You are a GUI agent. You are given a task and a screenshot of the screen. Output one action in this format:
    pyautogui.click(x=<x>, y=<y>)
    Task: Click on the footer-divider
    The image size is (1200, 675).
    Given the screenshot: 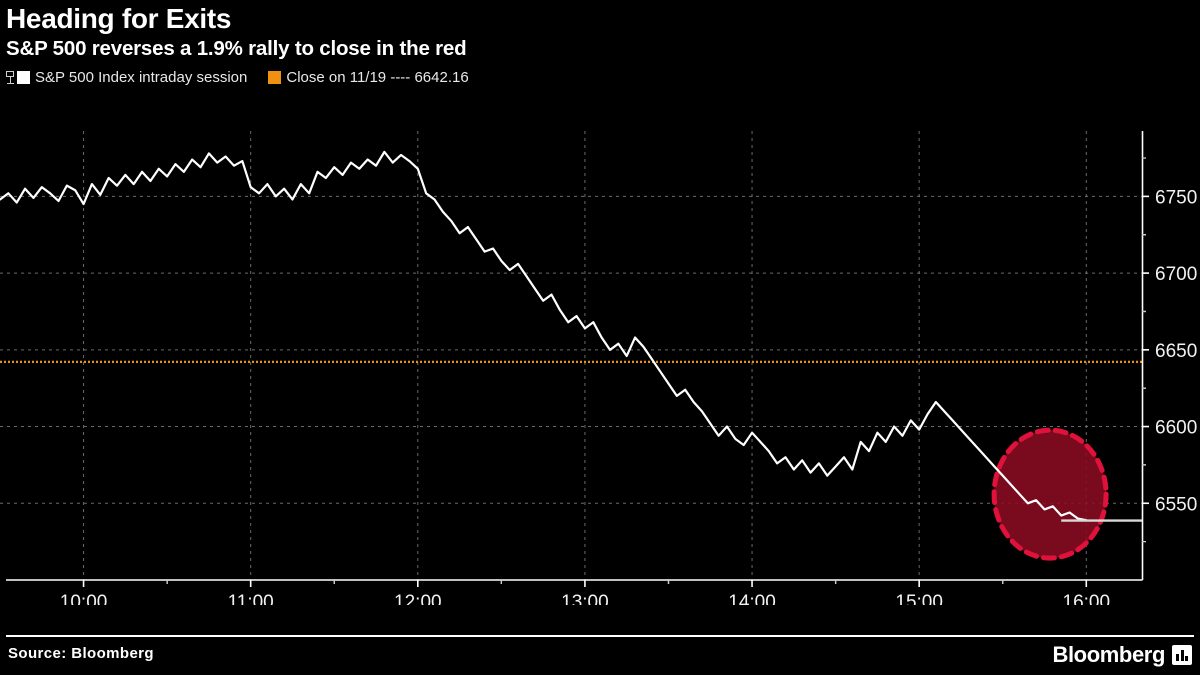 What is the action you would take?
    pyautogui.click(x=600, y=636)
    